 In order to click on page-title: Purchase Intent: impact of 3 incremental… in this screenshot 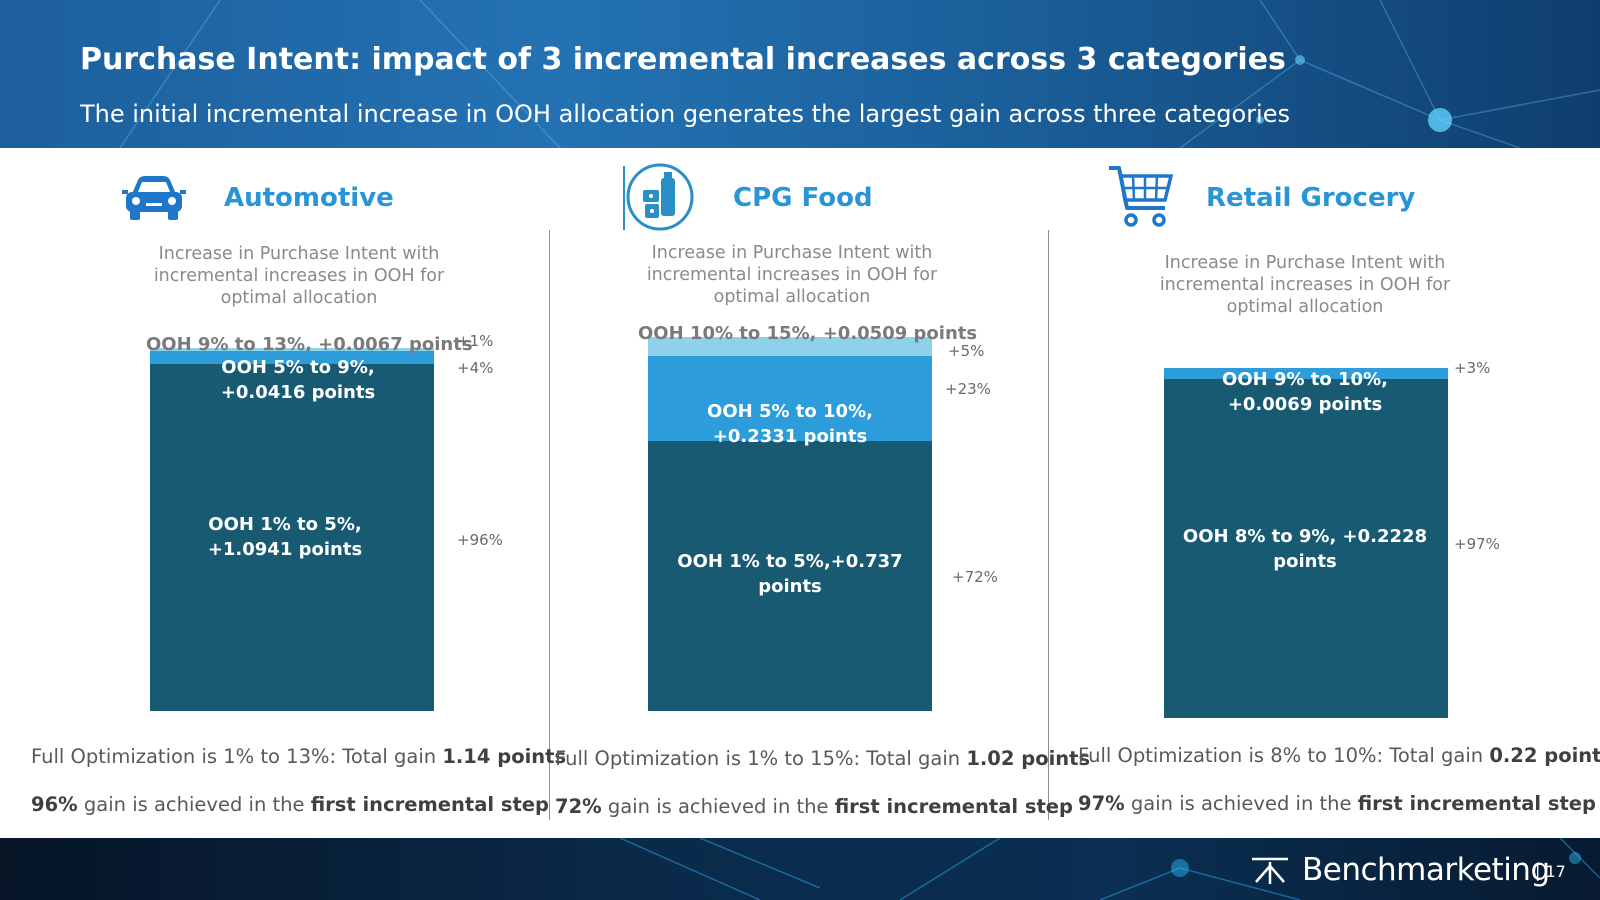, I will do `click(683, 59)`.